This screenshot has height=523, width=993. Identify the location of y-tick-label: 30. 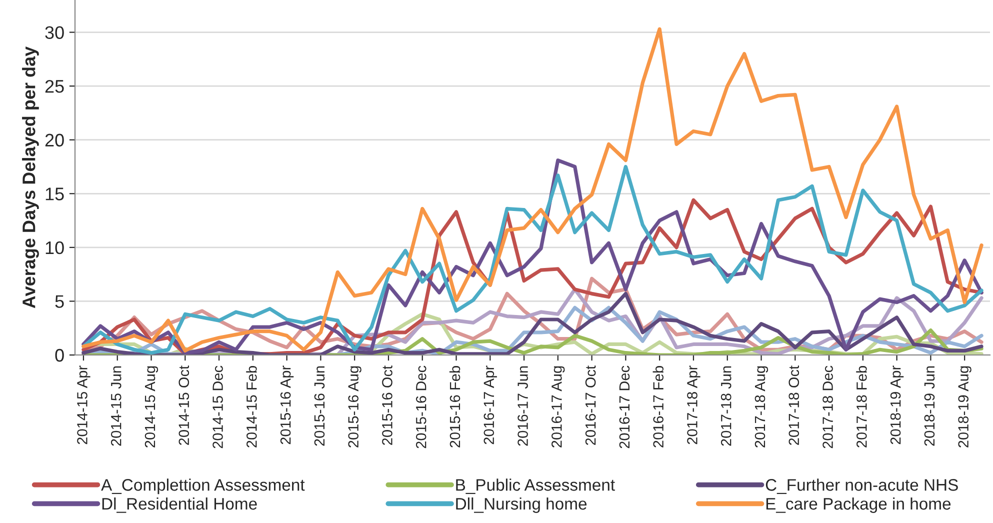
(54, 32).